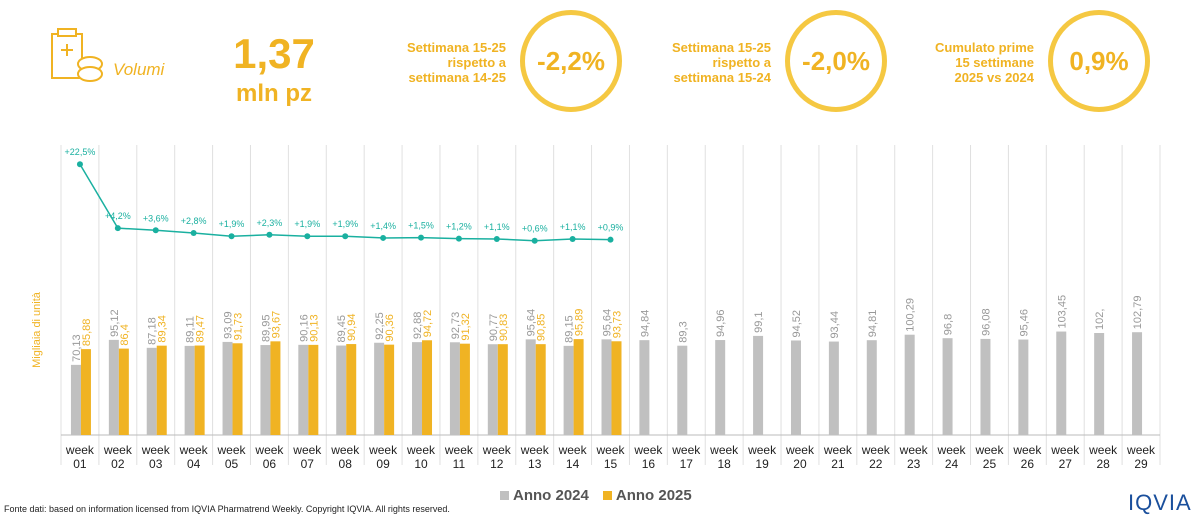 The image size is (1203, 517). What do you see at coordinates (580, 323) in the screenshot?
I see `bar-label: 95,89` at bounding box center [580, 323].